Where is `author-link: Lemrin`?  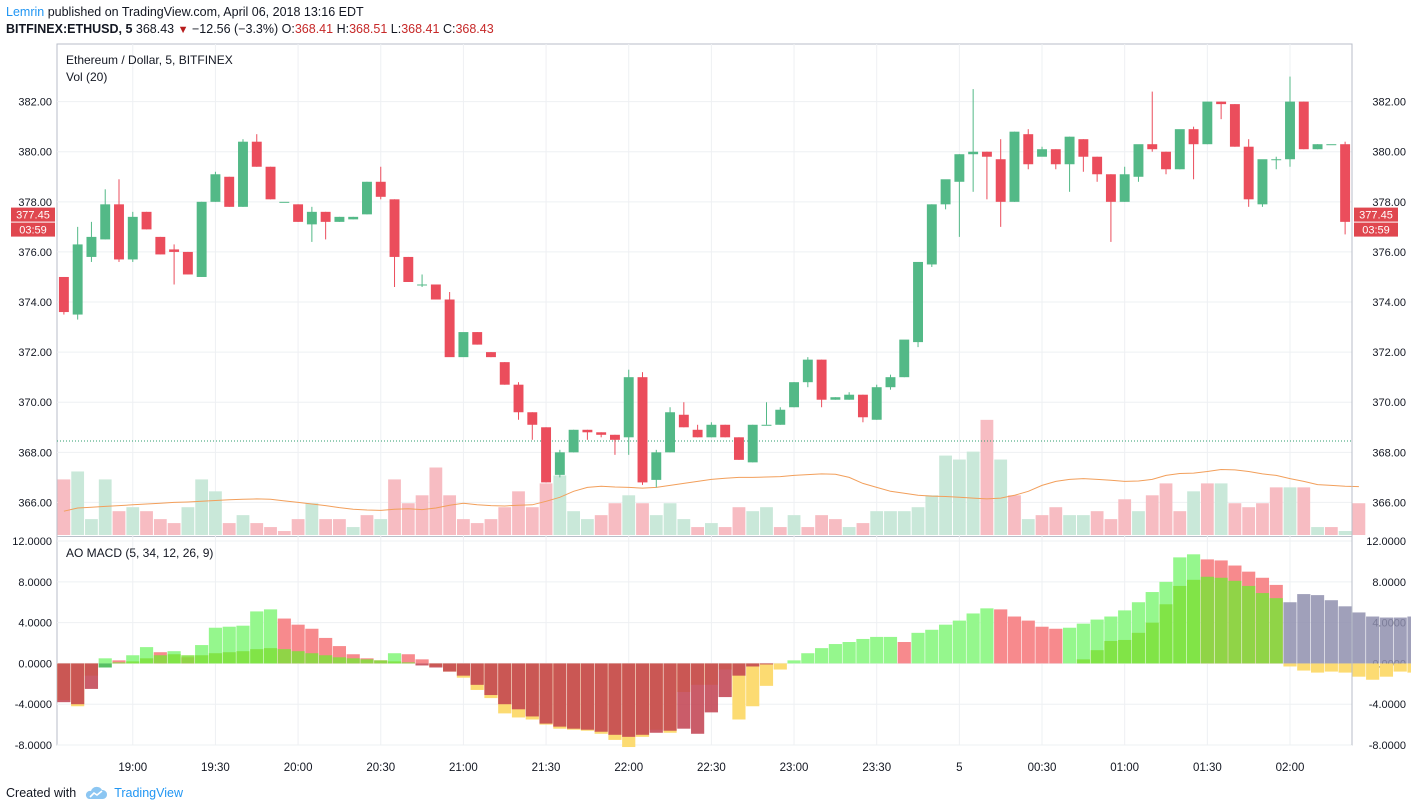
author-link: Lemrin is located at coordinates (25, 12).